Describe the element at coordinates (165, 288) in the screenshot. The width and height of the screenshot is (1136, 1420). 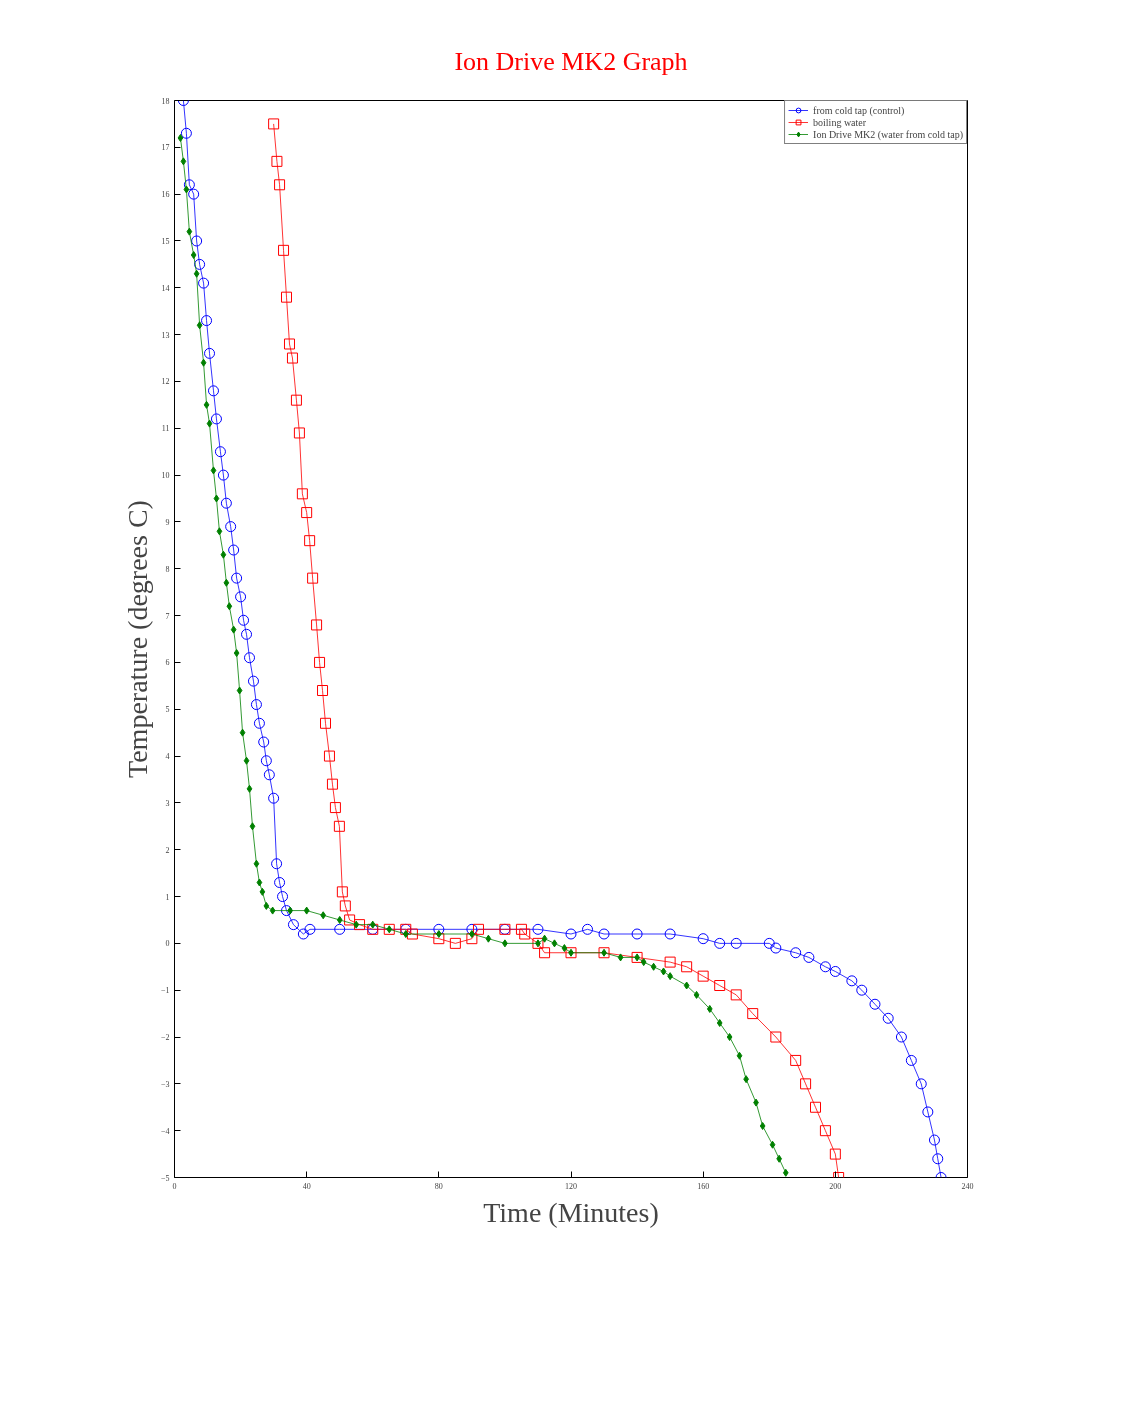
I see `y-tick-label: 14` at that location.